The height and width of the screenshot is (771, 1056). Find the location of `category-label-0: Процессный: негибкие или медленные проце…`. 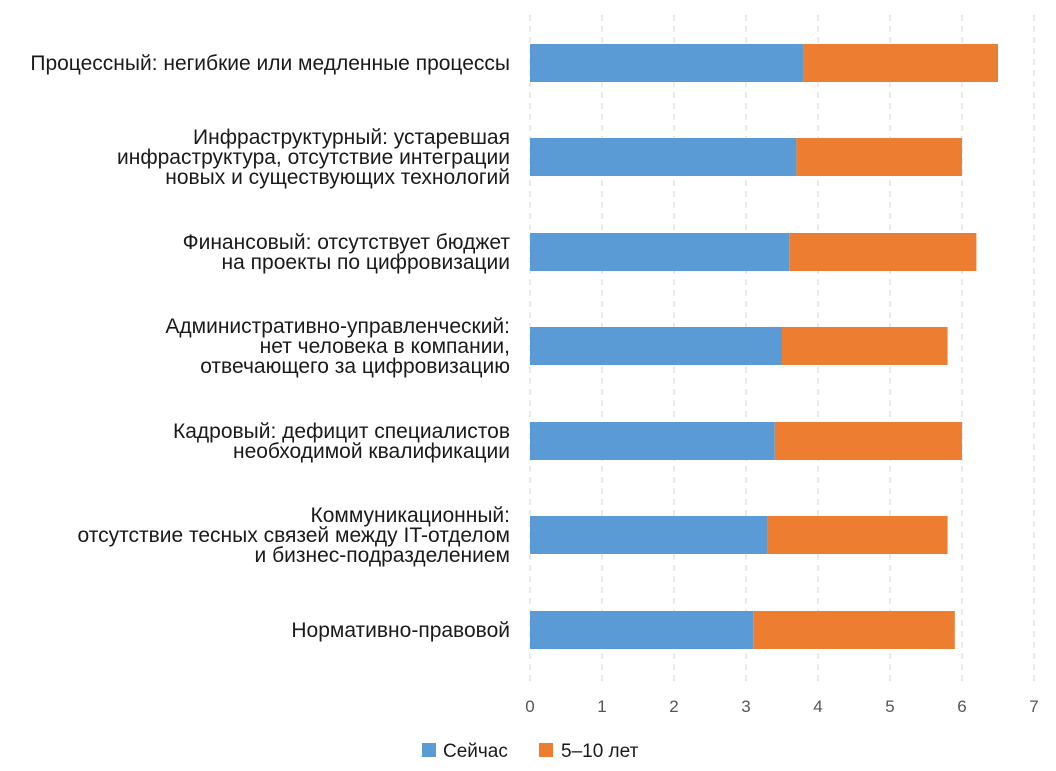

category-label-0: Процессный: негибкие или медленные проце… is located at coordinates (270, 63).